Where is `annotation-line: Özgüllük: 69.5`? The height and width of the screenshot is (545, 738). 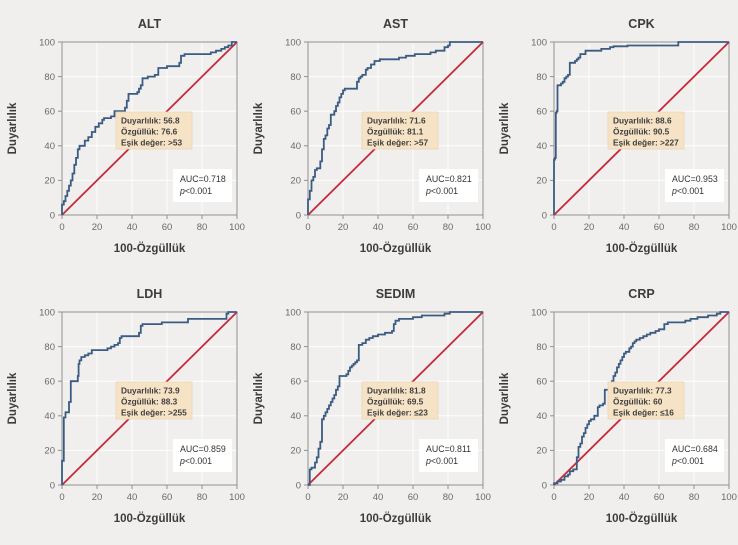
annotation-line: Özgüllük: 69.5 is located at coordinates (395, 402).